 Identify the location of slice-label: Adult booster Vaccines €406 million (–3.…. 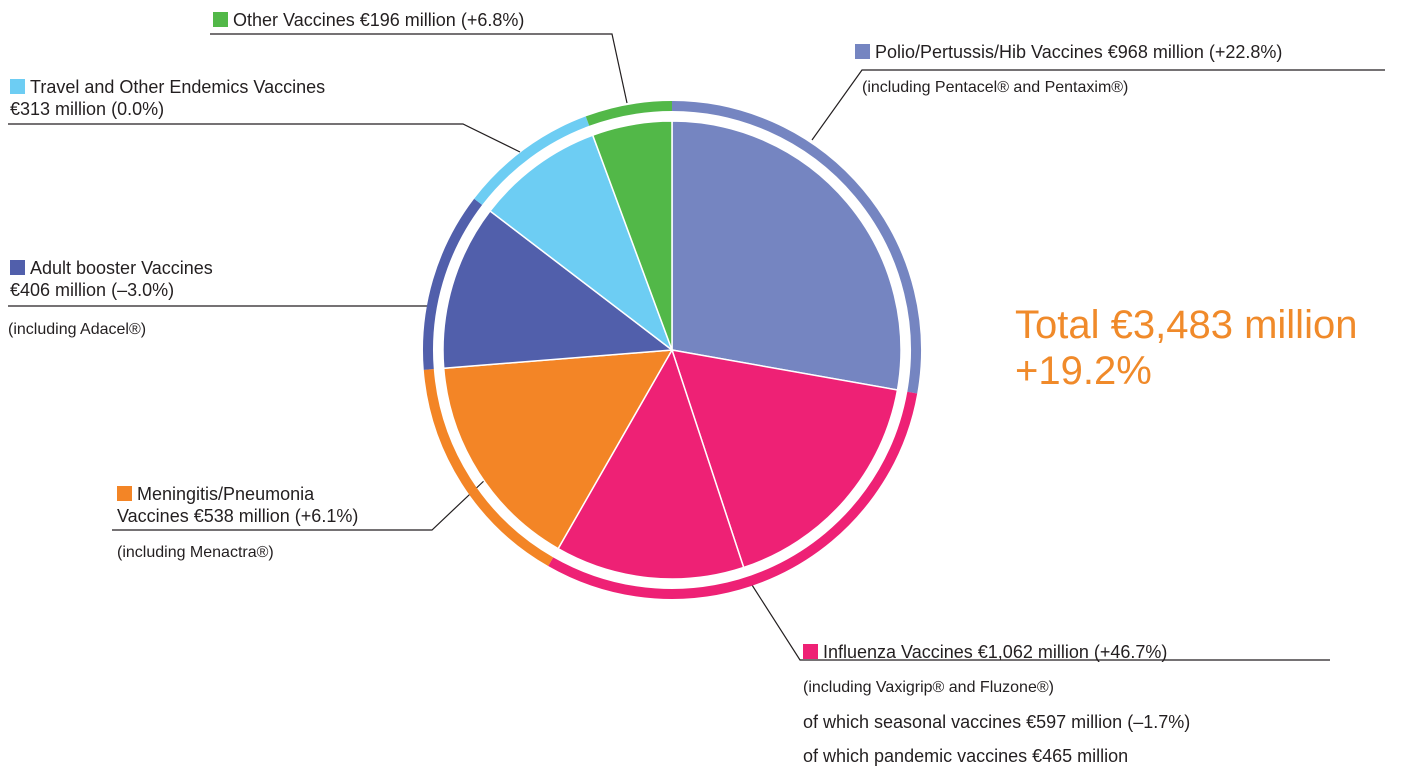
(122, 279).